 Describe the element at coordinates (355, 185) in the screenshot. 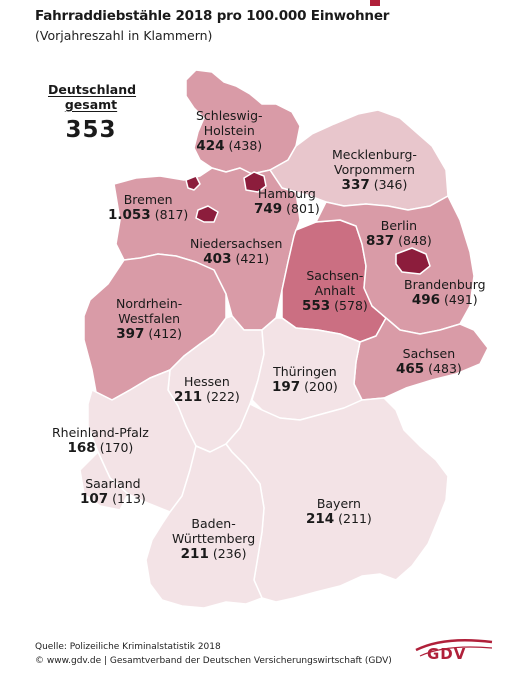

I see `state-value: 337` at that location.